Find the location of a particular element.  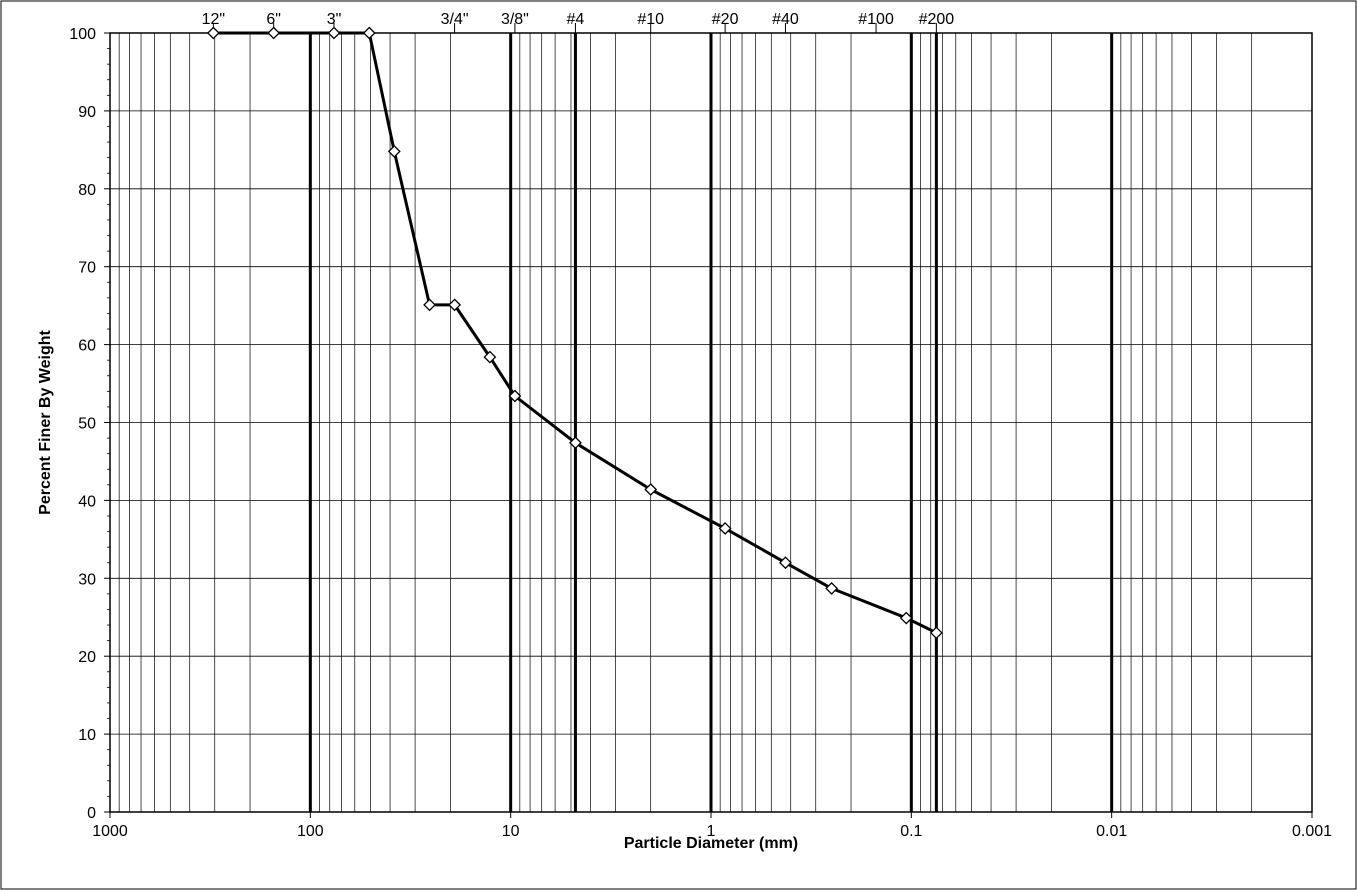

x-tick-labels: 1000 100 10 1 0.1 0.01 0.001 is located at coordinates (712, 831).